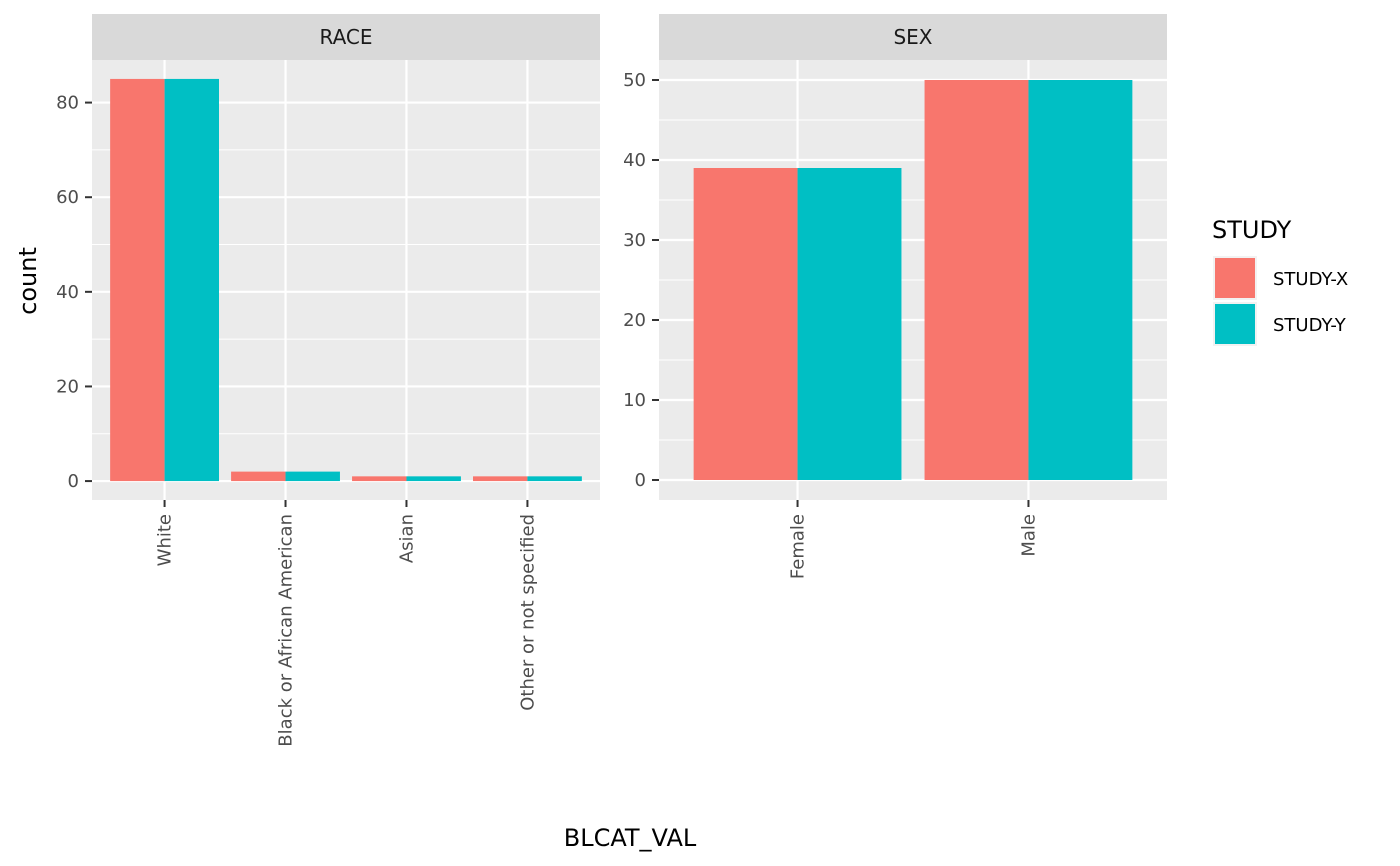 Image resolution: width=1400 pixels, height=866 pixels. Describe the element at coordinates (849, 324) in the screenshot. I see `bar-study-y-female` at that location.